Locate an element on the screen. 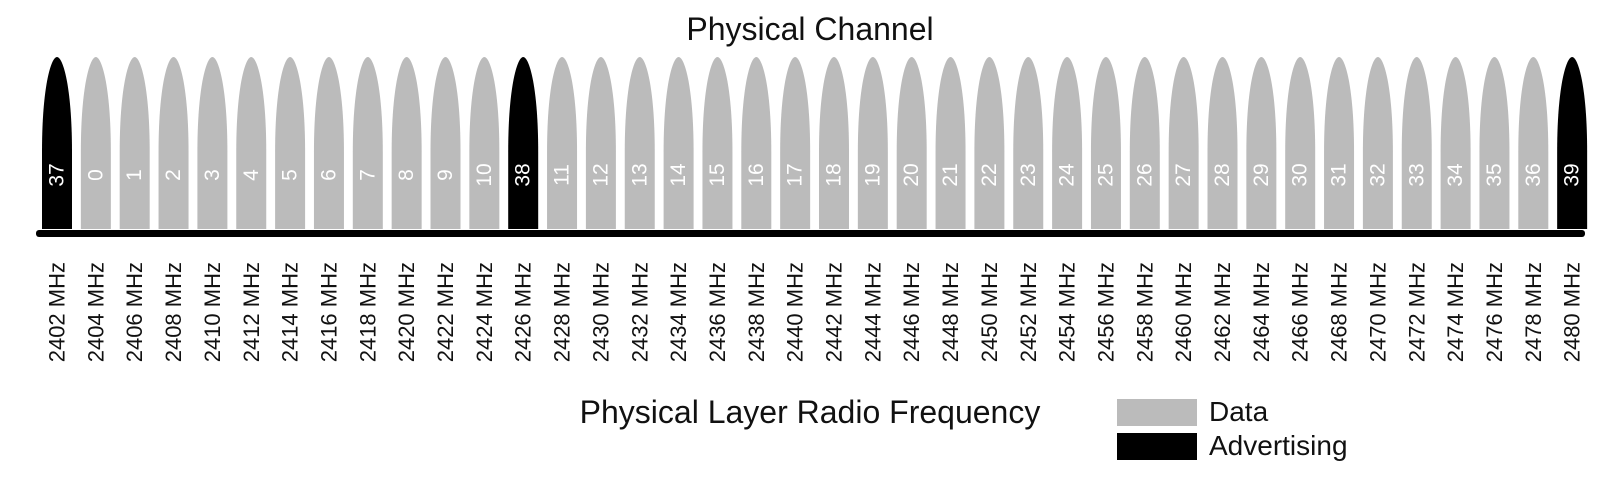 The image size is (1620, 486). frequency-label: 2416 MHz is located at coordinates (328, 312).